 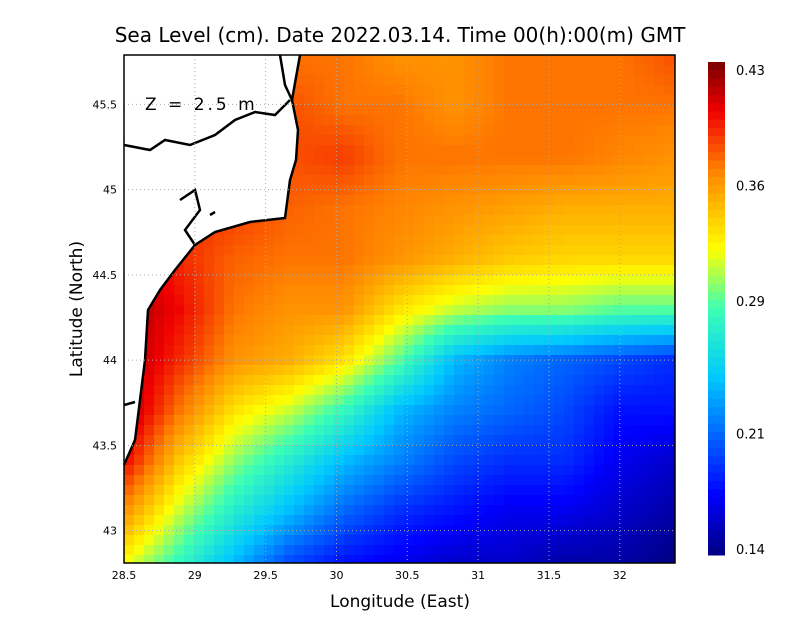 I want to click on x-tick-label: 28.5, so click(x=124, y=575).